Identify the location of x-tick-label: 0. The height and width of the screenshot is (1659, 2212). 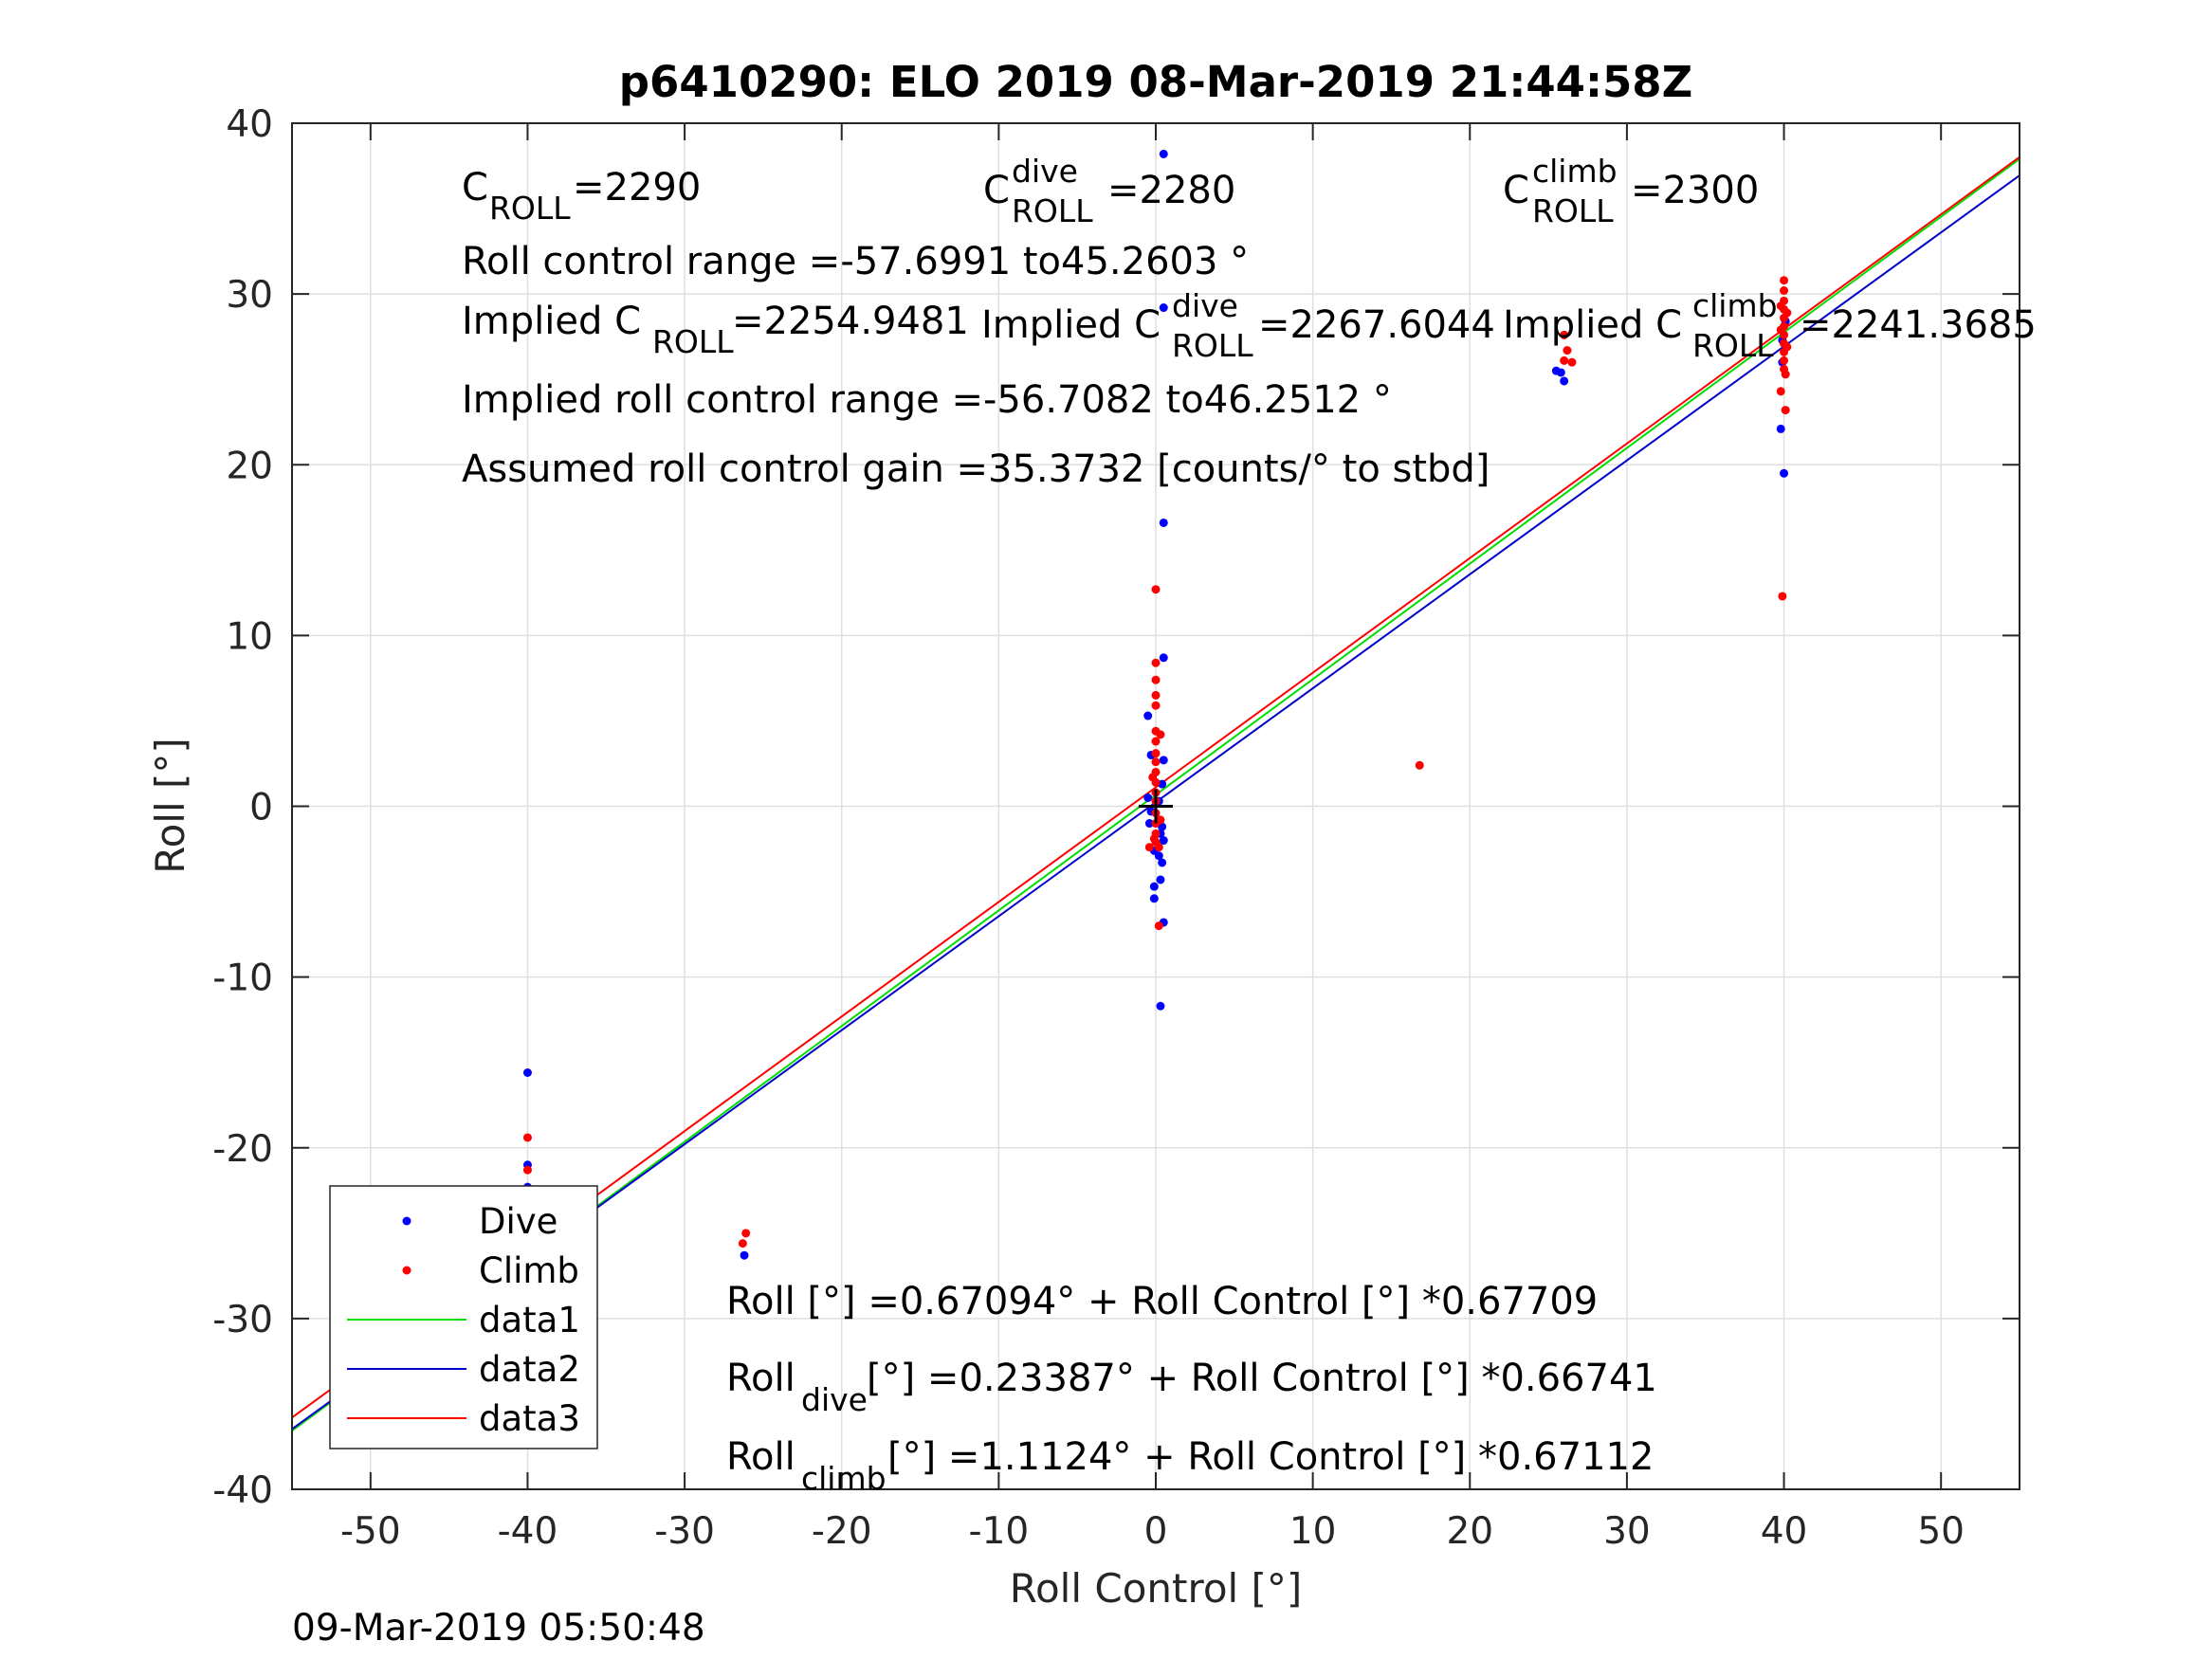
(1156, 1531).